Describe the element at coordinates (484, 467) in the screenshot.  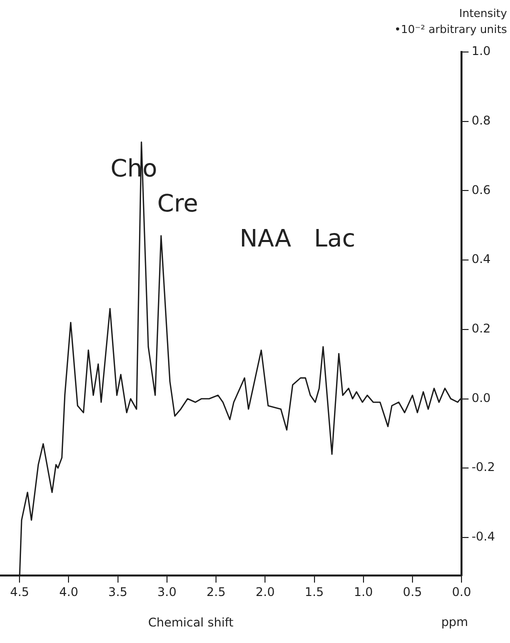
I see `y-tick-label: -0.2` at that location.